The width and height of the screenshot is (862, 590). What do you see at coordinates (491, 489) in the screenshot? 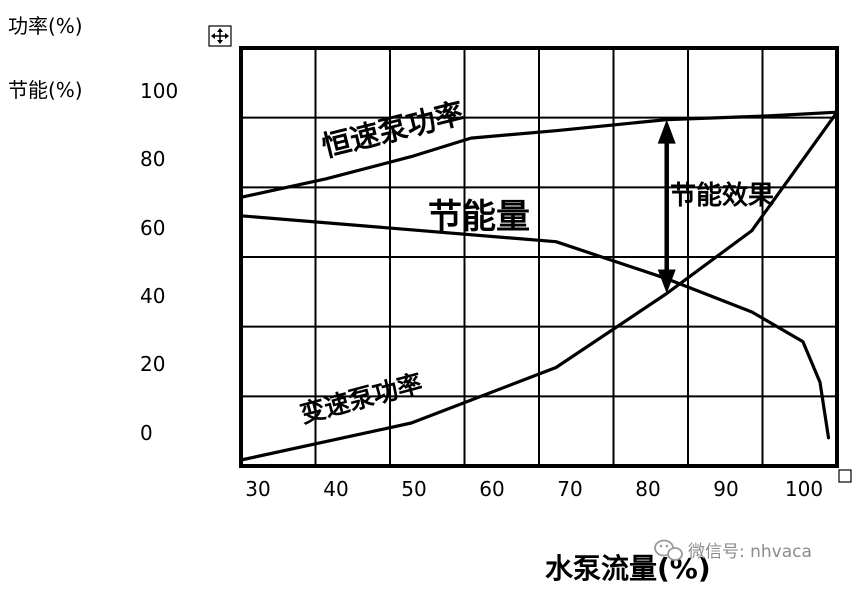
I see `x-tick-label: 60` at bounding box center [491, 489].